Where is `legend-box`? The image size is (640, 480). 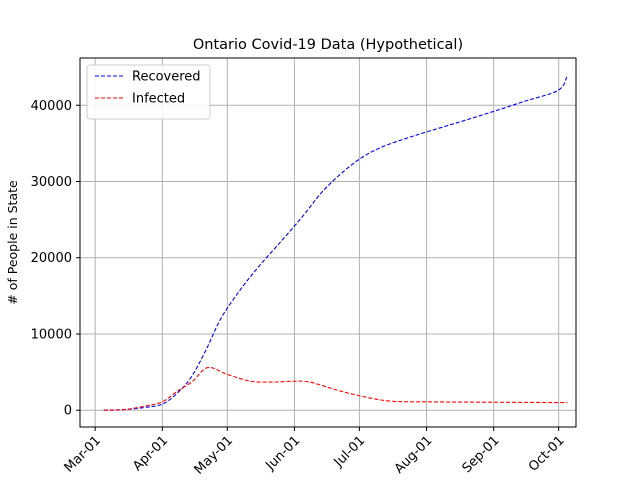
legend-box is located at coordinates (148, 92).